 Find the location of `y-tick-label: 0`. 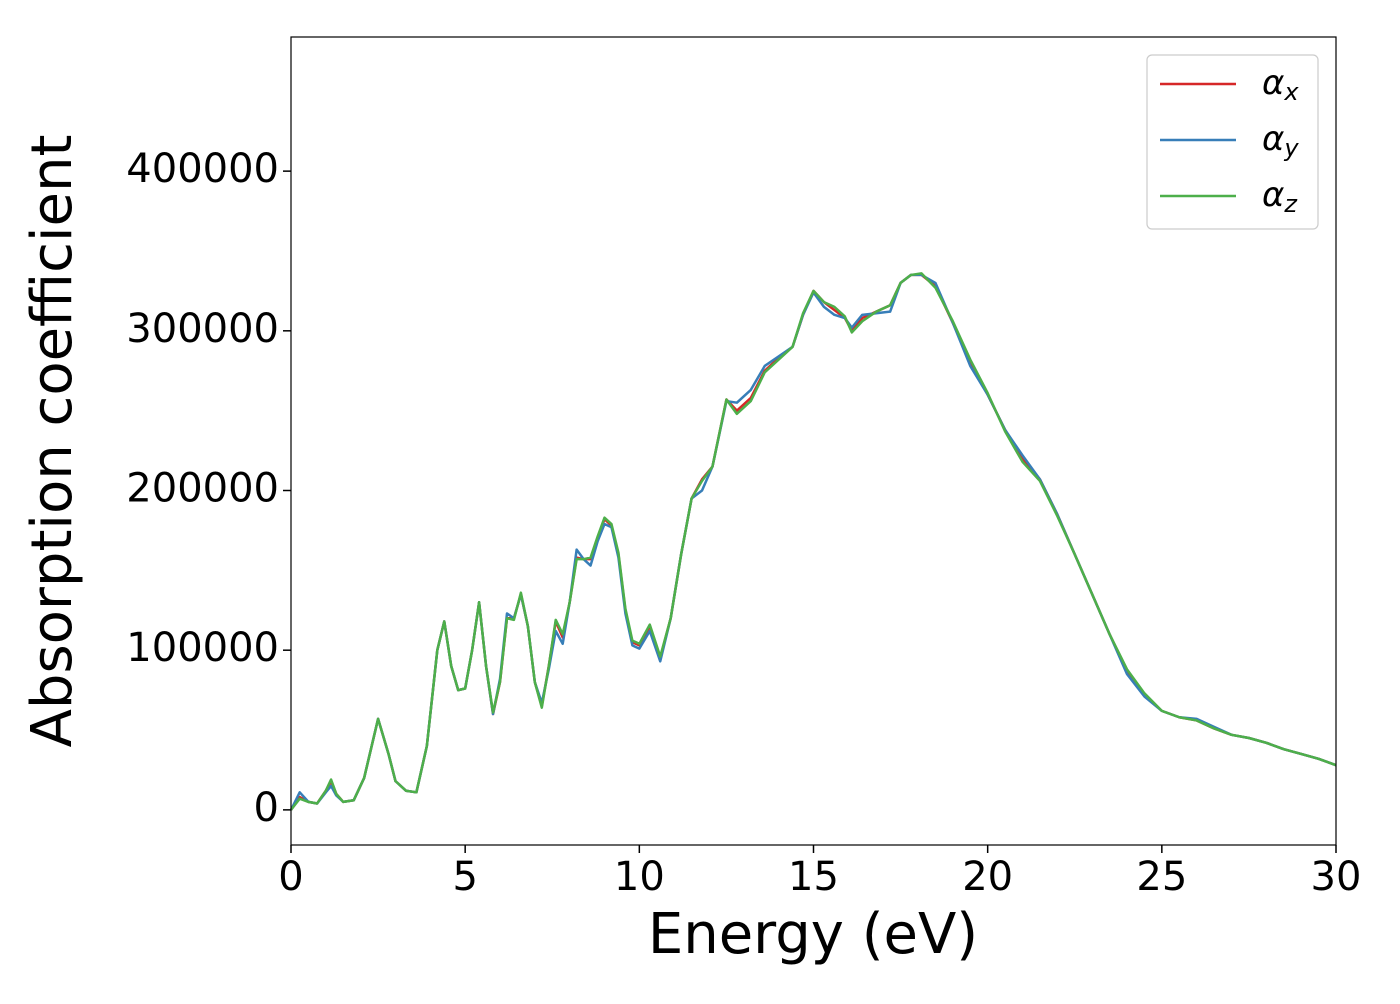

y-tick-label: 0 is located at coordinates (266, 808).